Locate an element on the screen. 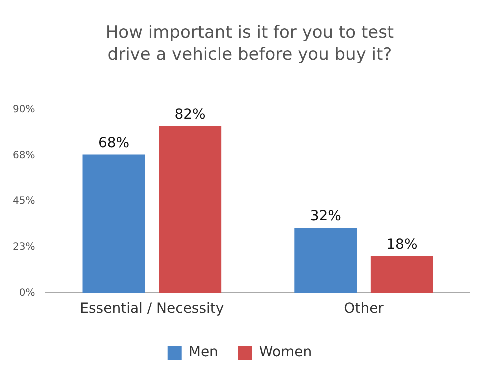 This screenshot has width=490, height=377. legend-label: Women is located at coordinates (285, 352).